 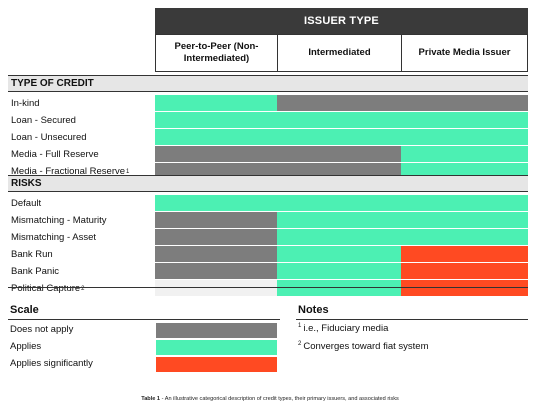 I want to click on row-label: Bank Panic, so click(x=35, y=271).